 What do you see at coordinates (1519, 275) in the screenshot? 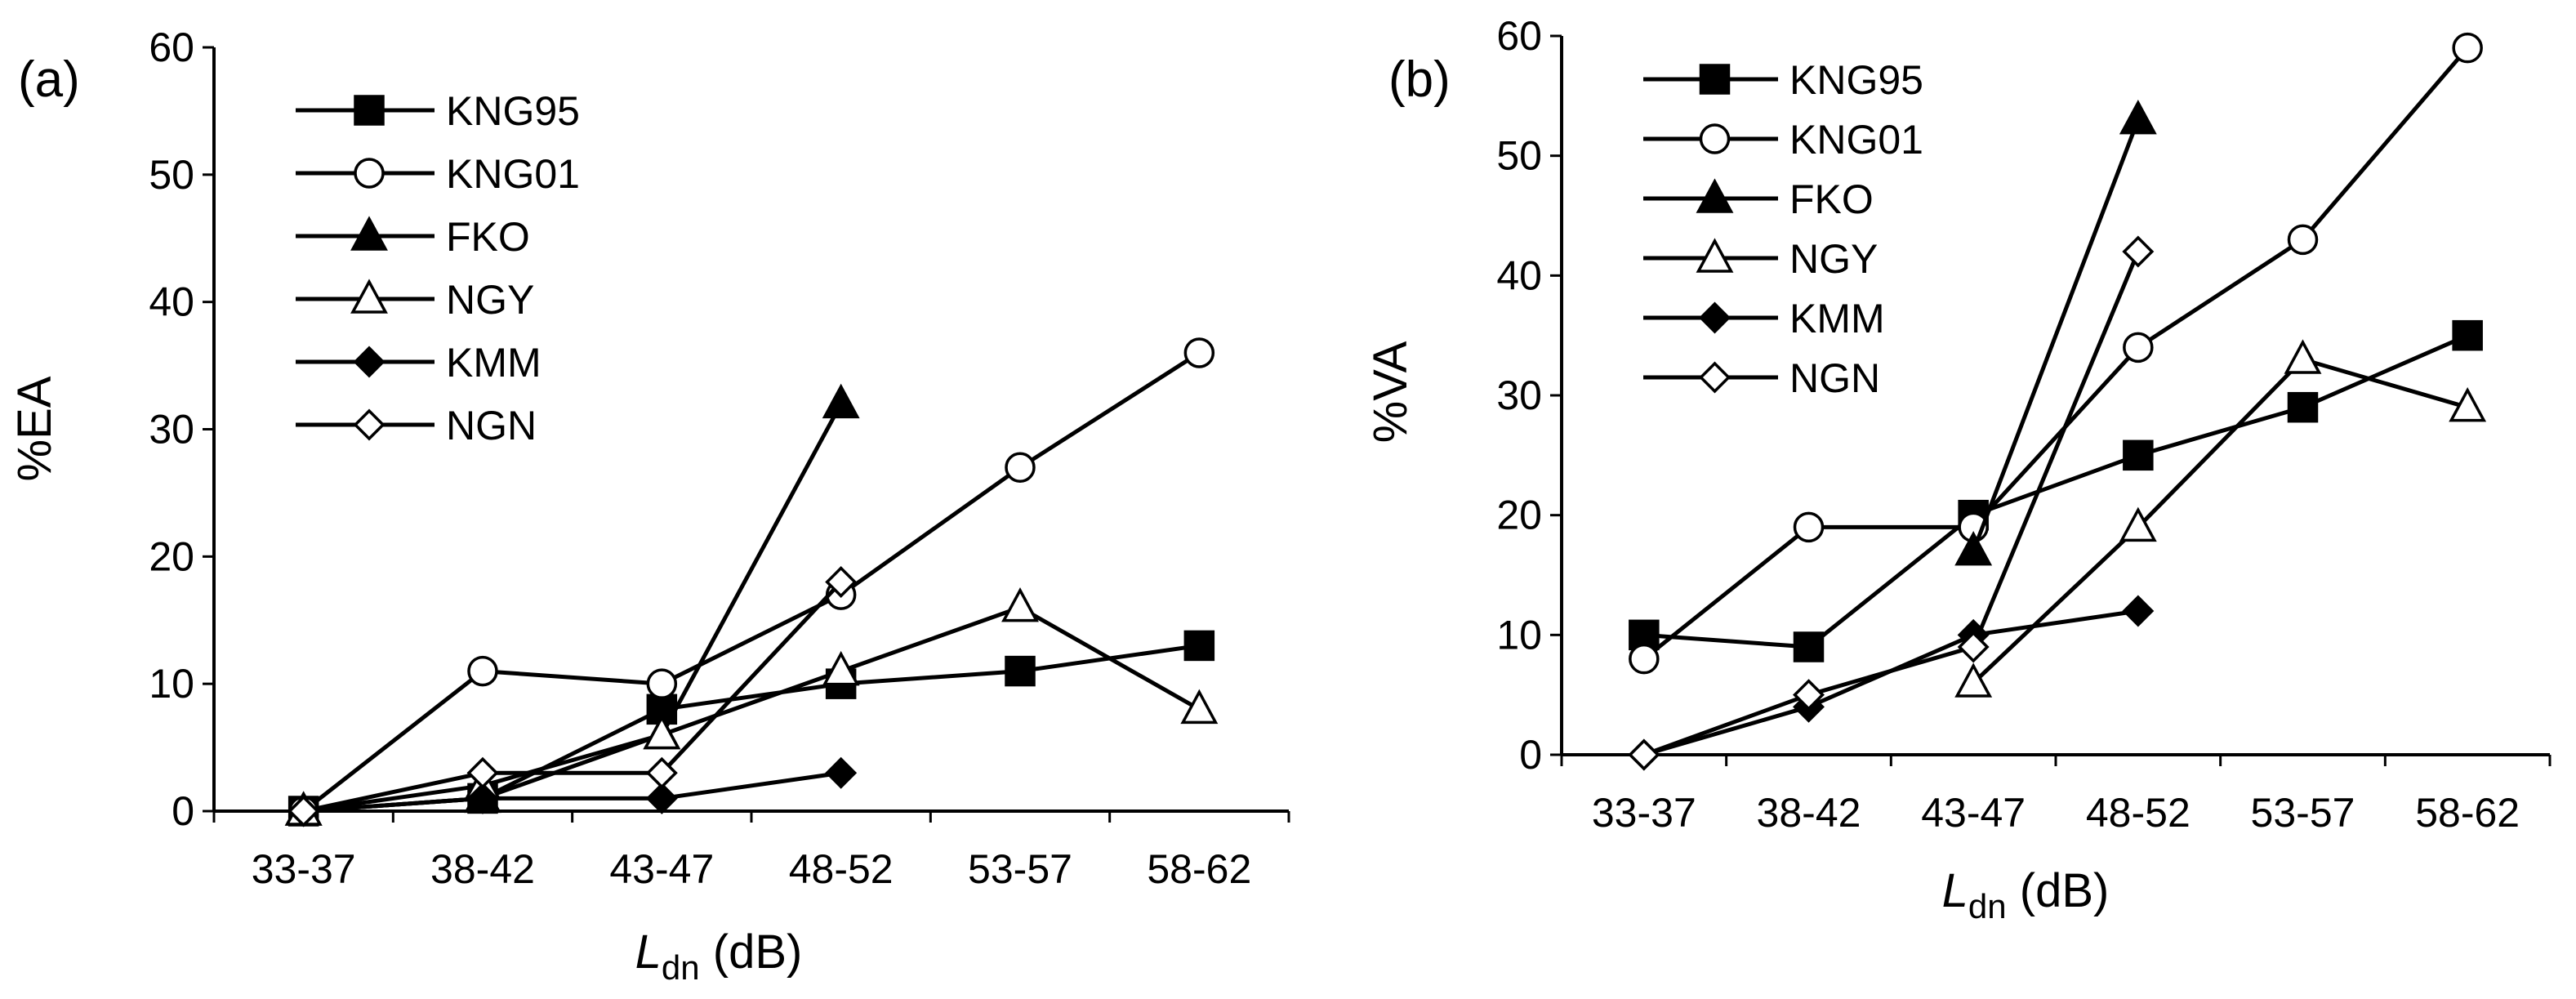
I see `y-tick-label: 40` at bounding box center [1519, 275].